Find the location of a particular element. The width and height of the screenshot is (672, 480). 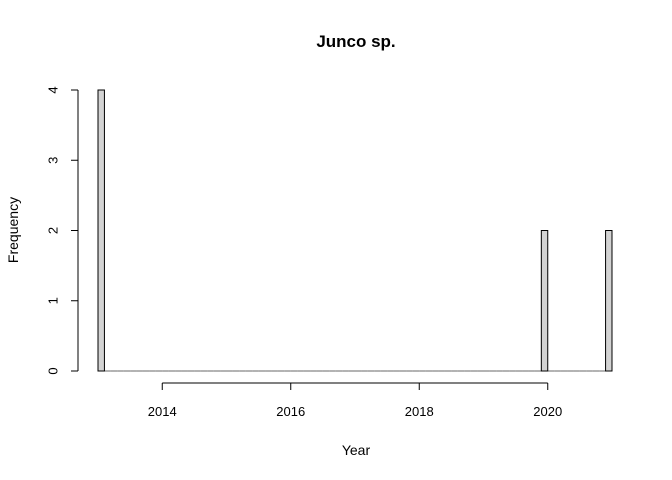

x-tick-label: 2016 is located at coordinates (290, 411).